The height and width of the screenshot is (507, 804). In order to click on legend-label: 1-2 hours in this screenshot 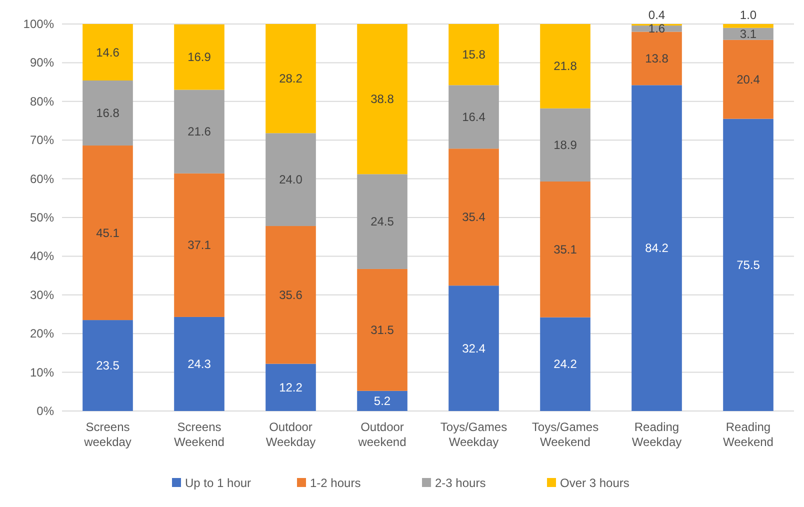, I will do `click(335, 483)`.